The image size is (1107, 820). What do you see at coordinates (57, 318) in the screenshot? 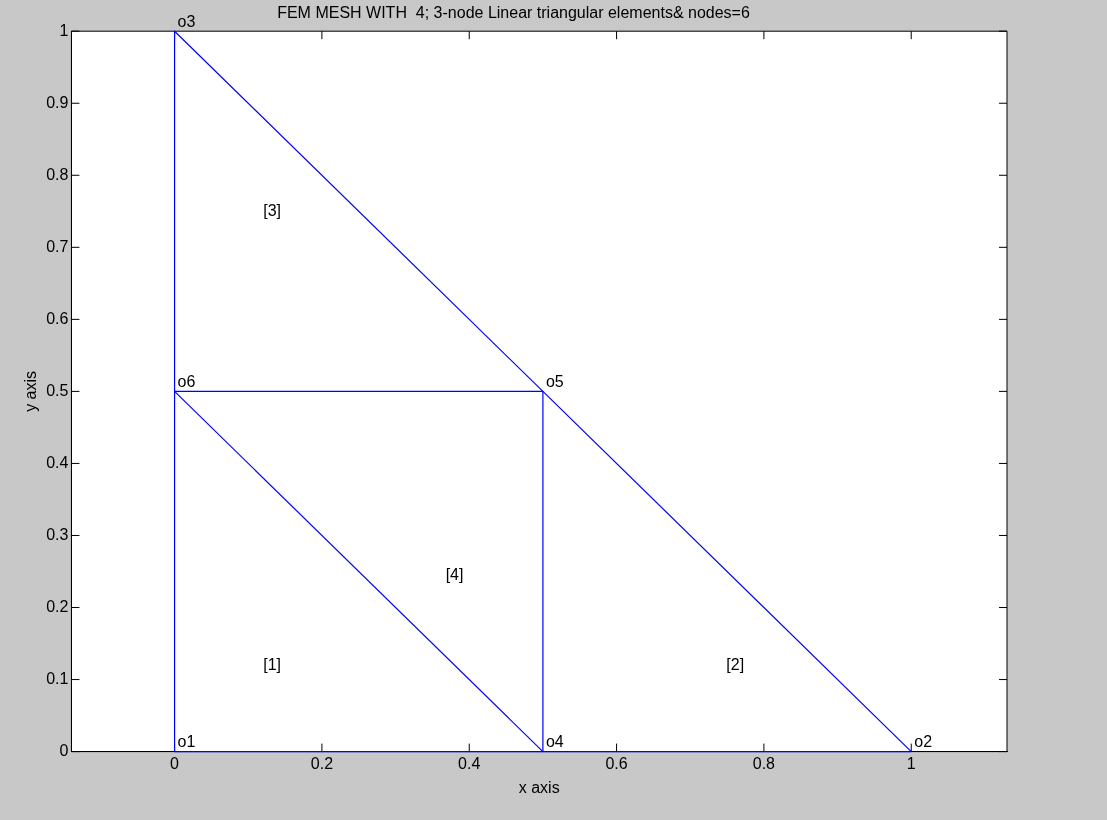
I see `y-tick-label: 0.6` at bounding box center [57, 318].